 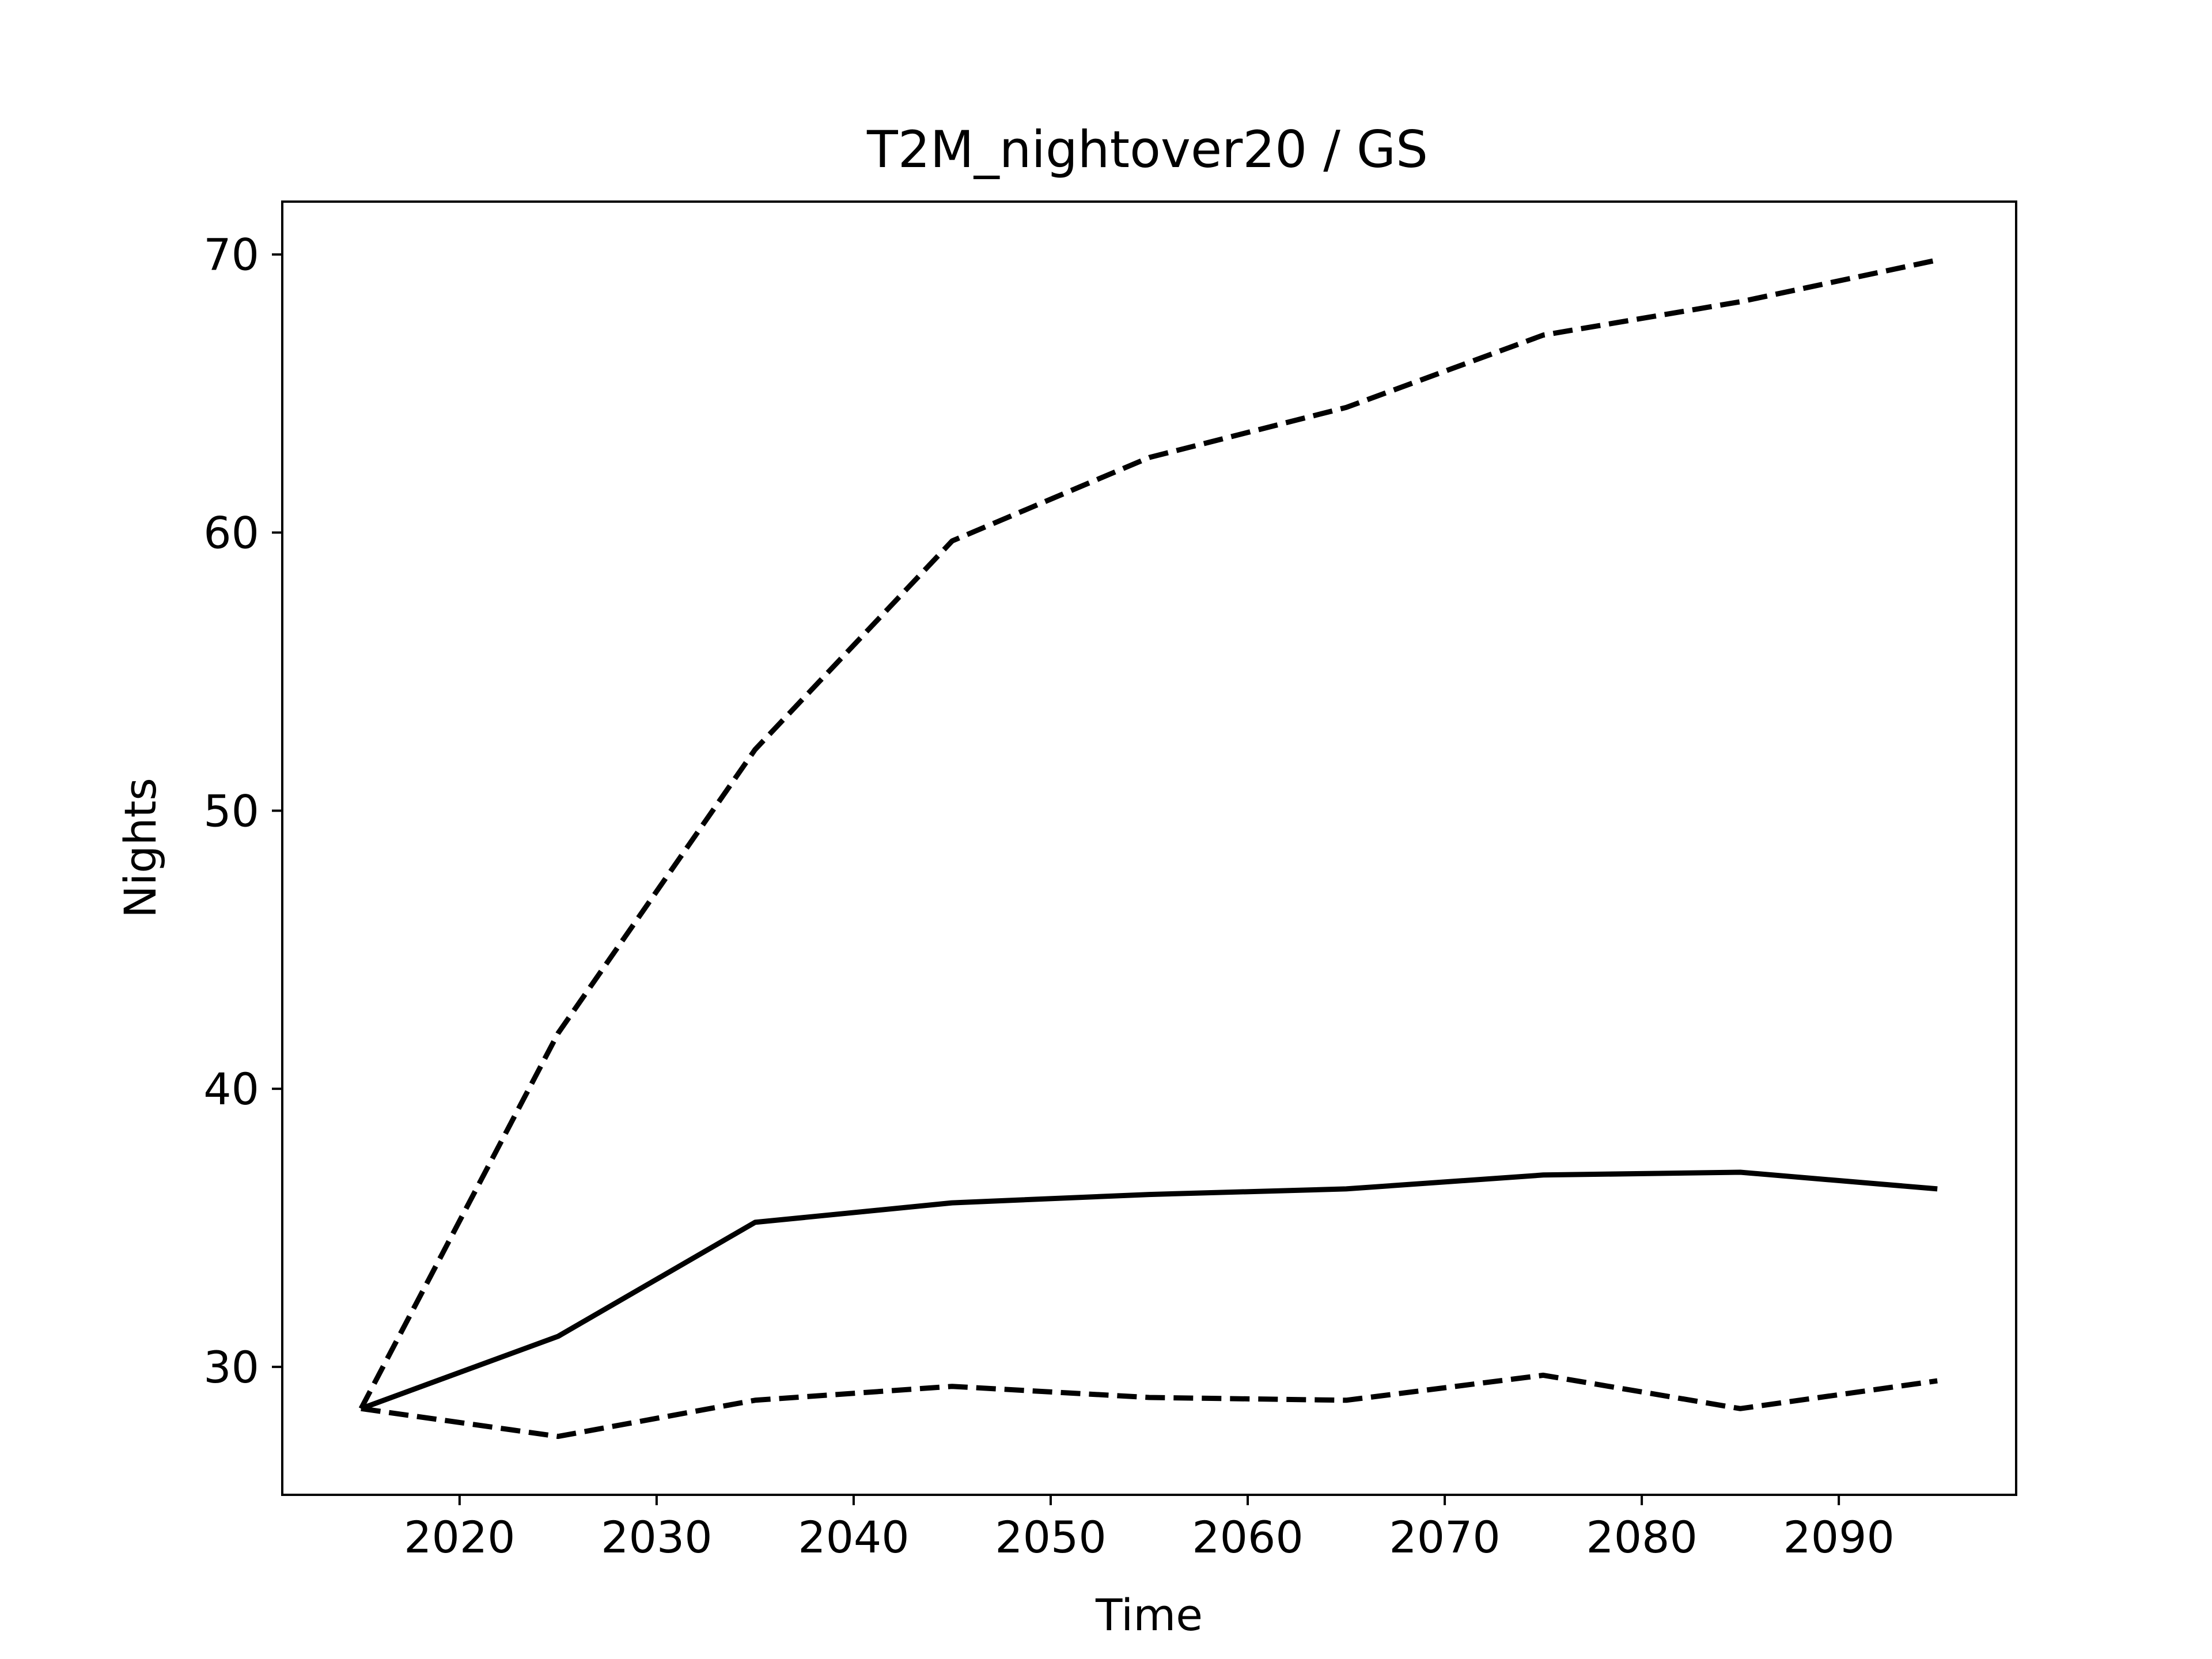 What do you see at coordinates (231, 533) in the screenshot?
I see `y-tick-label: 60` at bounding box center [231, 533].